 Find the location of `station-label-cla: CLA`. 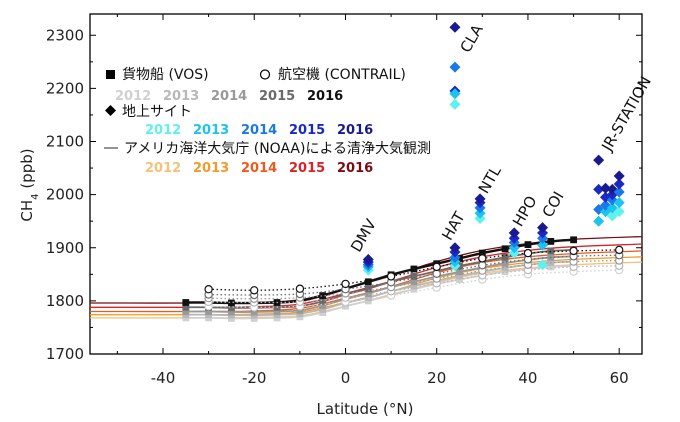

station-label-cla: CLA is located at coordinates (471, 38).